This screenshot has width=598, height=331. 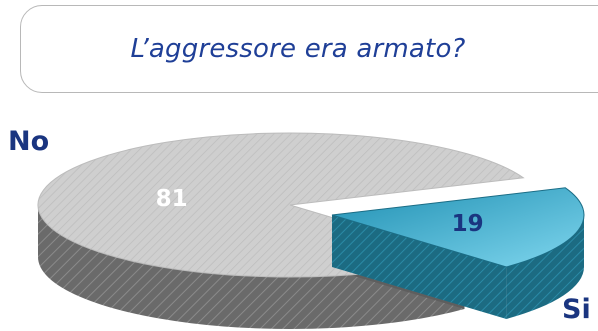 I want to click on slice-si, so click(x=458, y=227).